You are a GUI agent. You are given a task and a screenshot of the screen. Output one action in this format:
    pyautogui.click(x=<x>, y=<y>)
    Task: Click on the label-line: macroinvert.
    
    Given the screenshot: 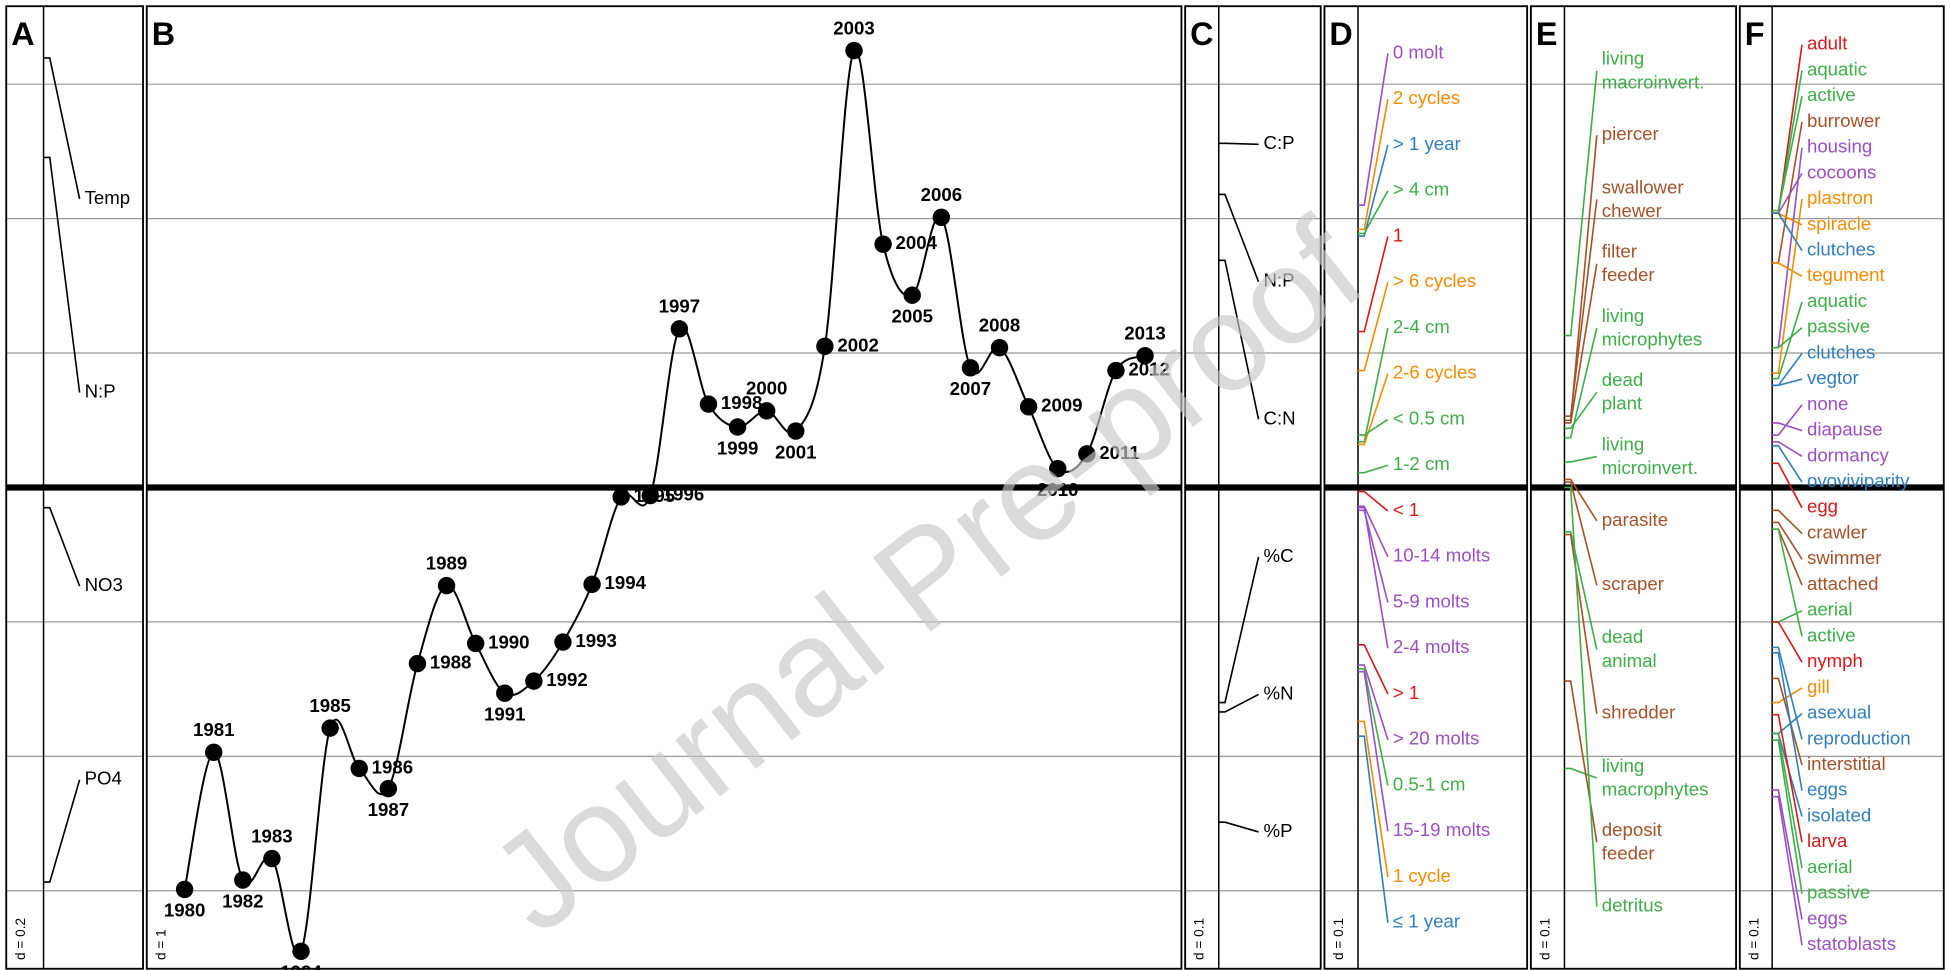 What is the action you would take?
    pyautogui.click(x=1653, y=81)
    